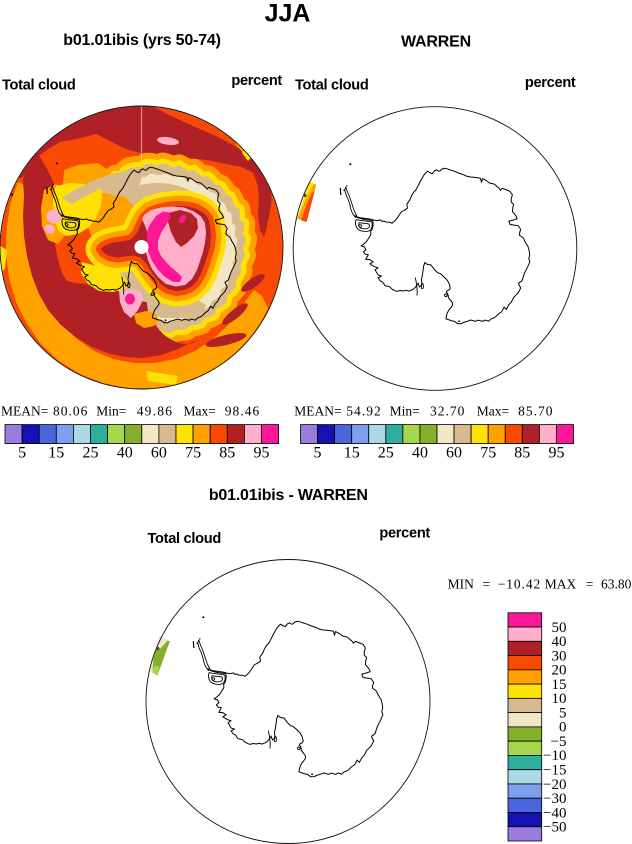 The height and width of the screenshot is (844, 632). What do you see at coordinates (561, 584) in the screenshot?
I see `svg-text: MAX` at bounding box center [561, 584].